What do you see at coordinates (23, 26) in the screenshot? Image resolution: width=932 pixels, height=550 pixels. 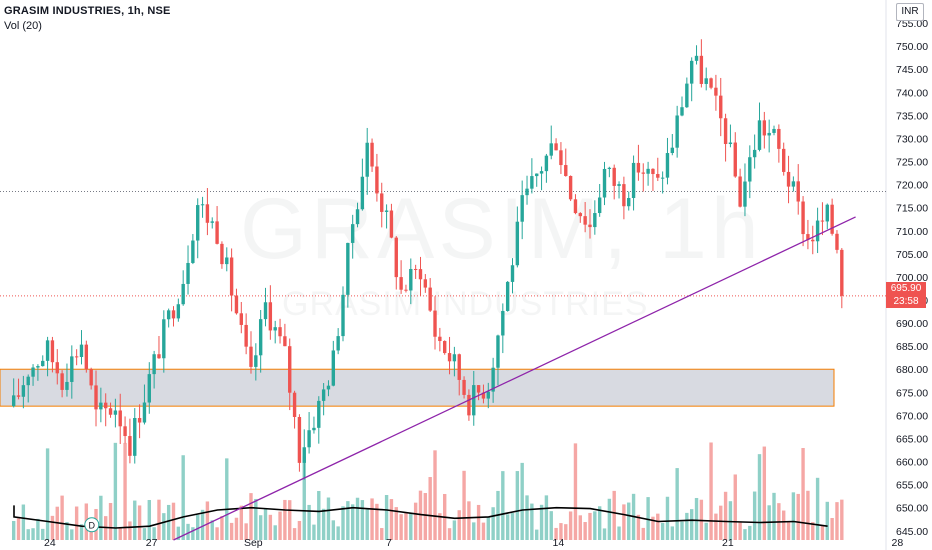 I see `volume-indicator-label: Vol (20)` at bounding box center [23, 26].